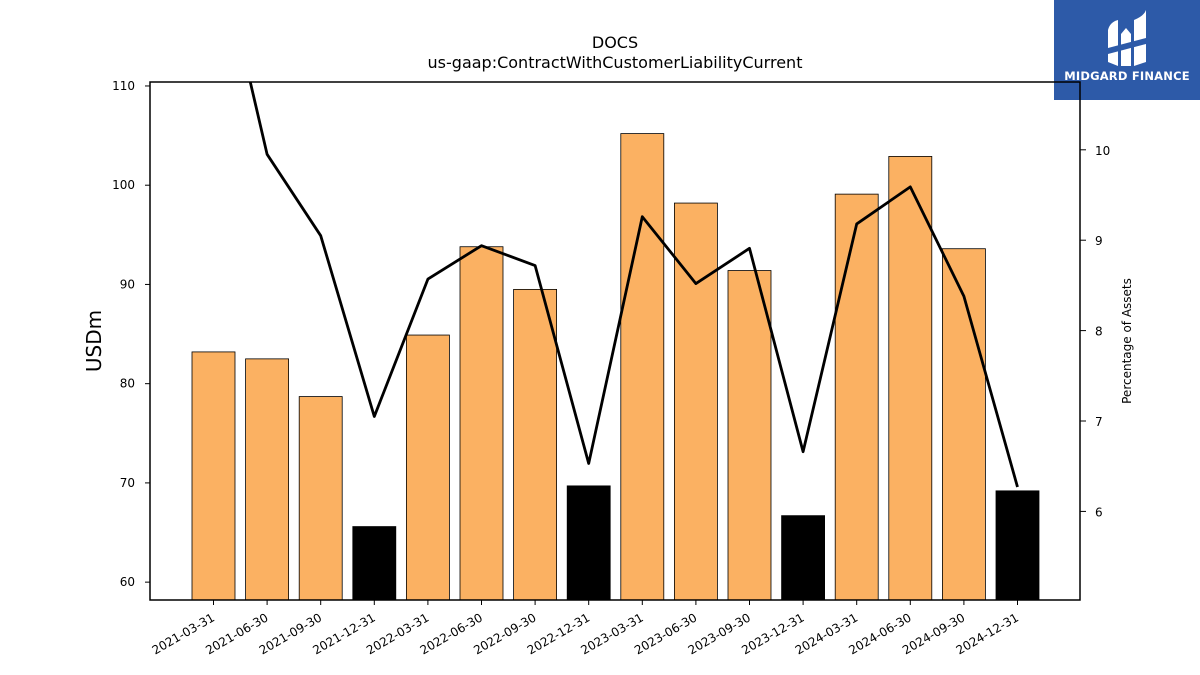 The image size is (1200, 675). I want to click on y-axis-left: 60 70 80 90 100 110, so click(131, 334).